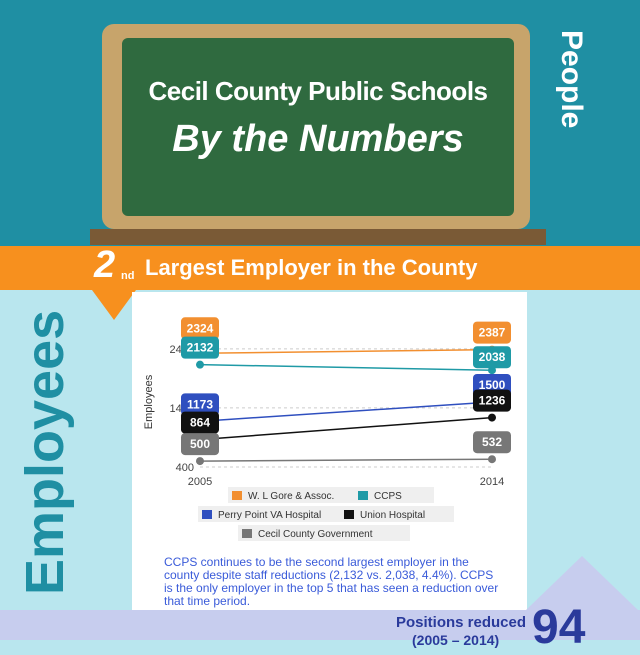 The image size is (640, 655). I want to click on data-label: 2324, so click(200, 328).